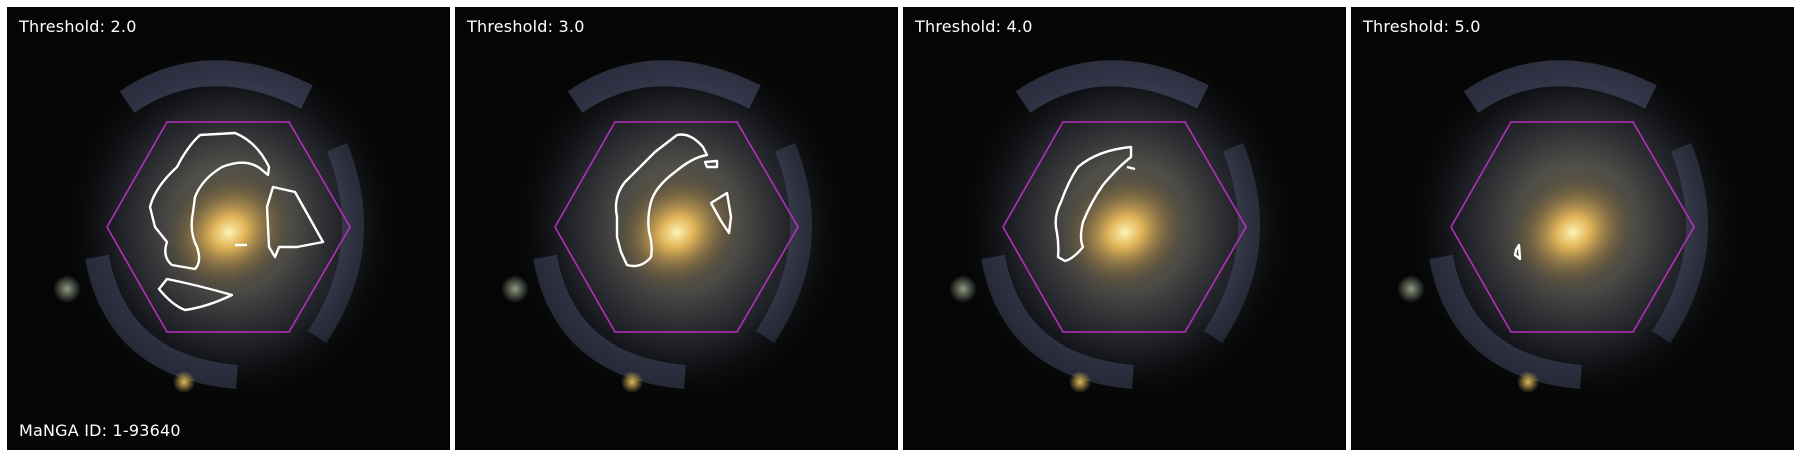 The width and height of the screenshot is (1800, 457). Describe the element at coordinates (526, 26) in the screenshot. I see `threshold-label: Threshold: 3.0` at that location.